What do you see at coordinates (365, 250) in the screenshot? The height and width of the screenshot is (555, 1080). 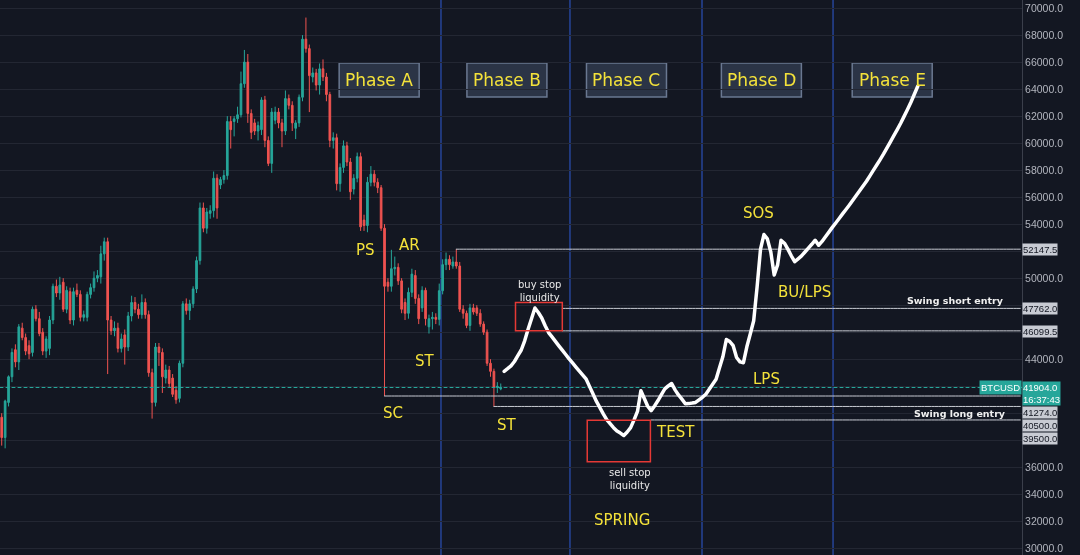 I see `annotation: PS` at bounding box center [365, 250].